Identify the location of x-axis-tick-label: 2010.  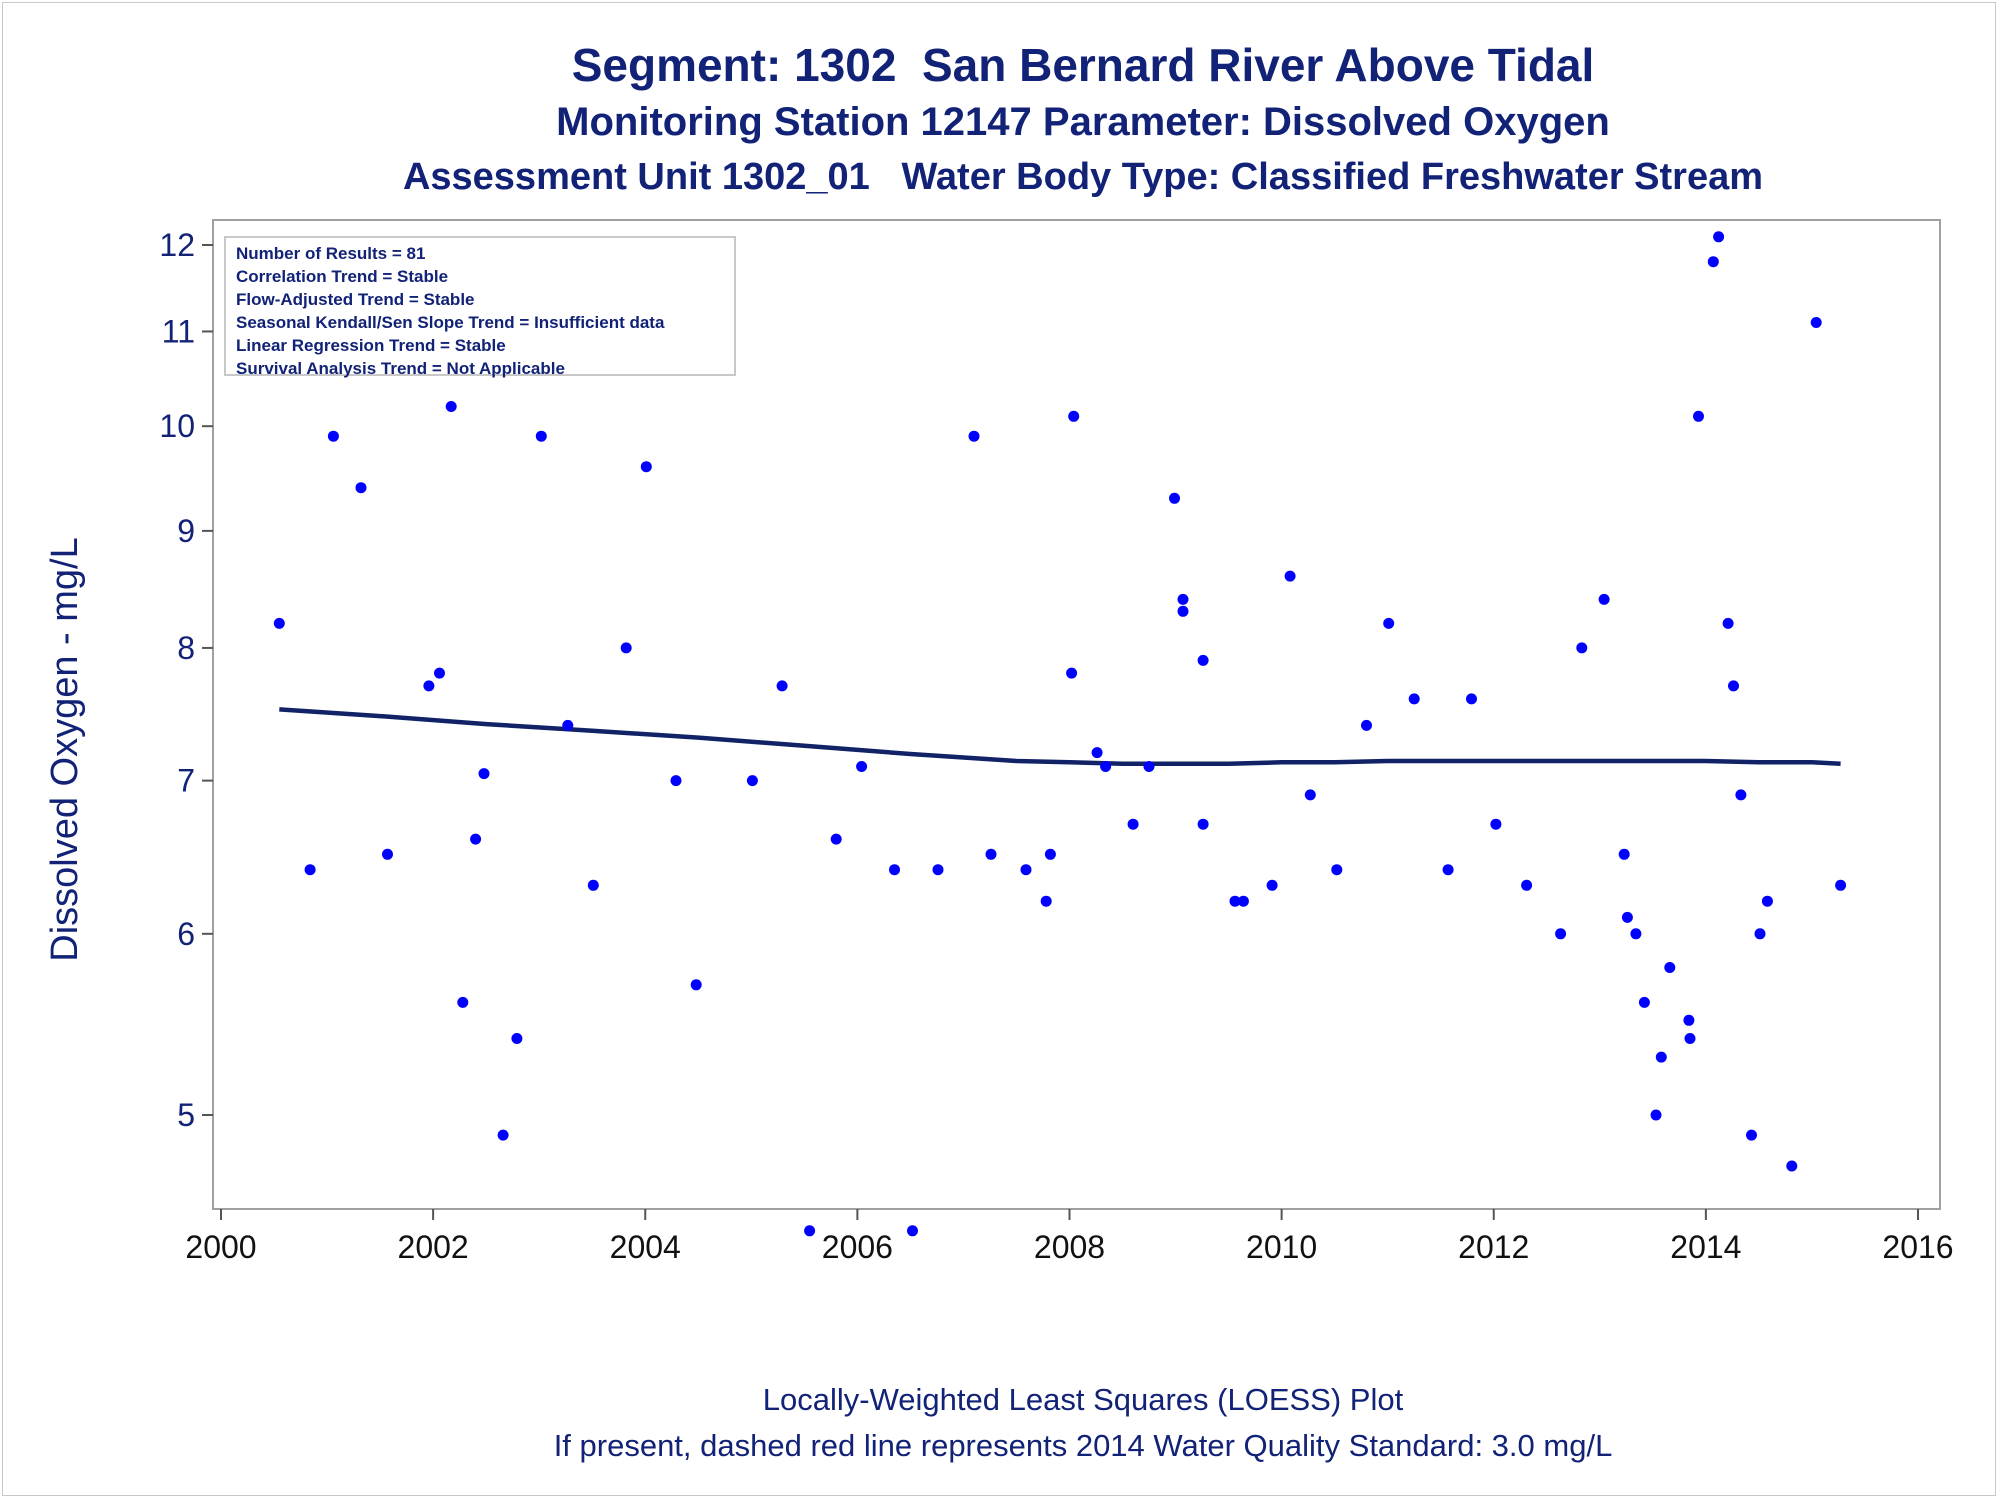
(1281, 1247).